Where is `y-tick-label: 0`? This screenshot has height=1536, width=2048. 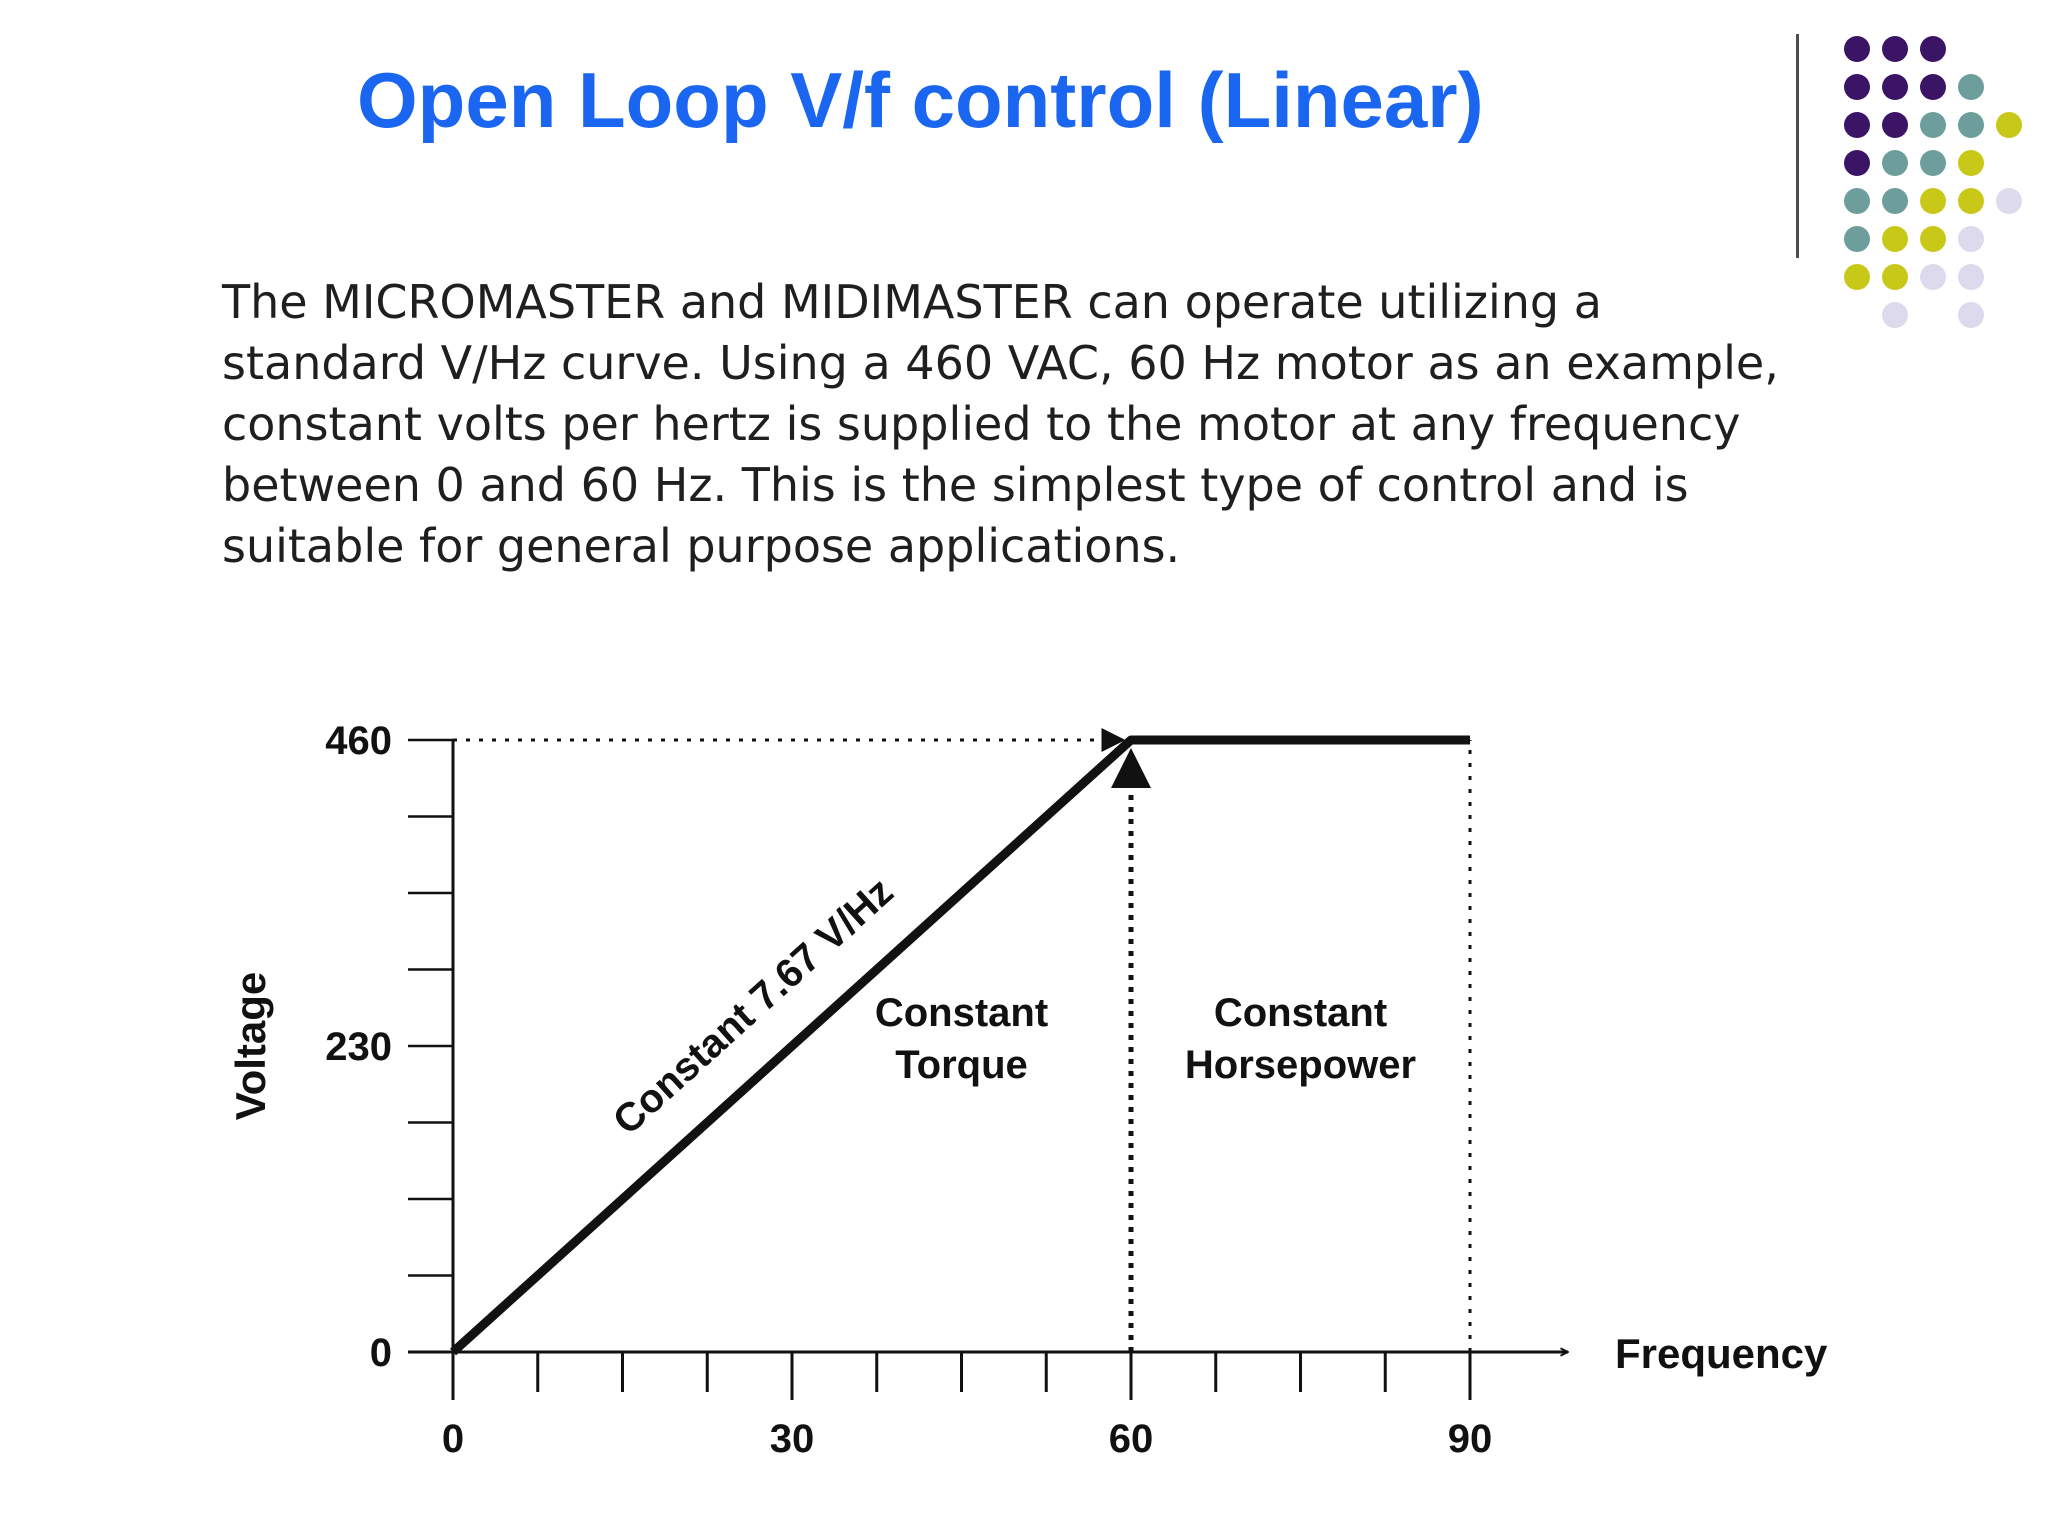
y-tick-label: 0 is located at coordinates (381, 1353).